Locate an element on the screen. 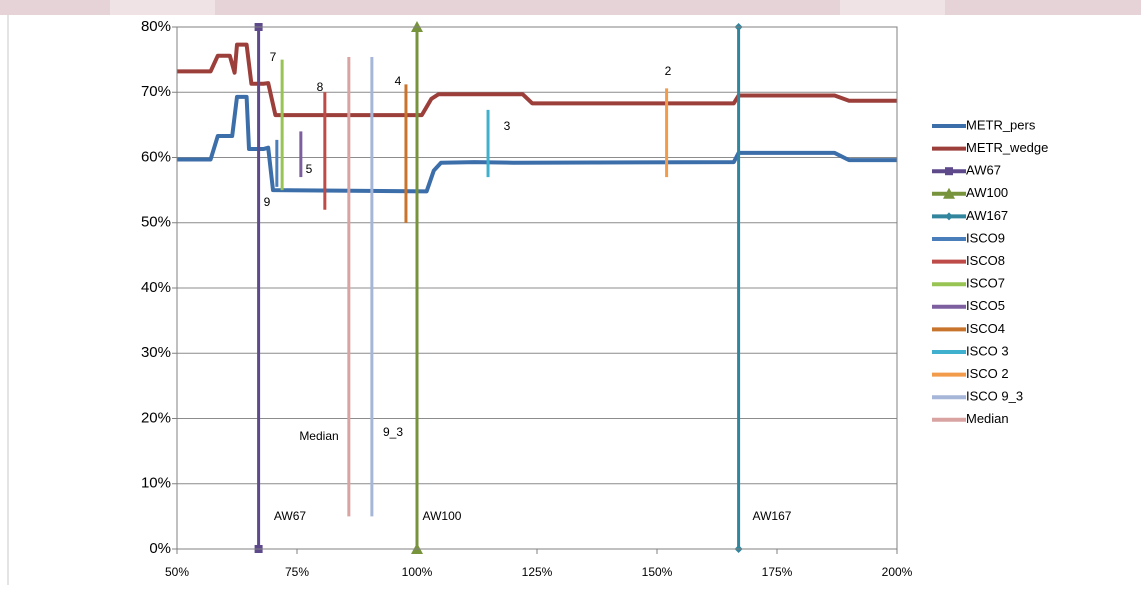 This screenshot has width=1141, height=590. annotation: AW67 is located at coordinates (290, 516).